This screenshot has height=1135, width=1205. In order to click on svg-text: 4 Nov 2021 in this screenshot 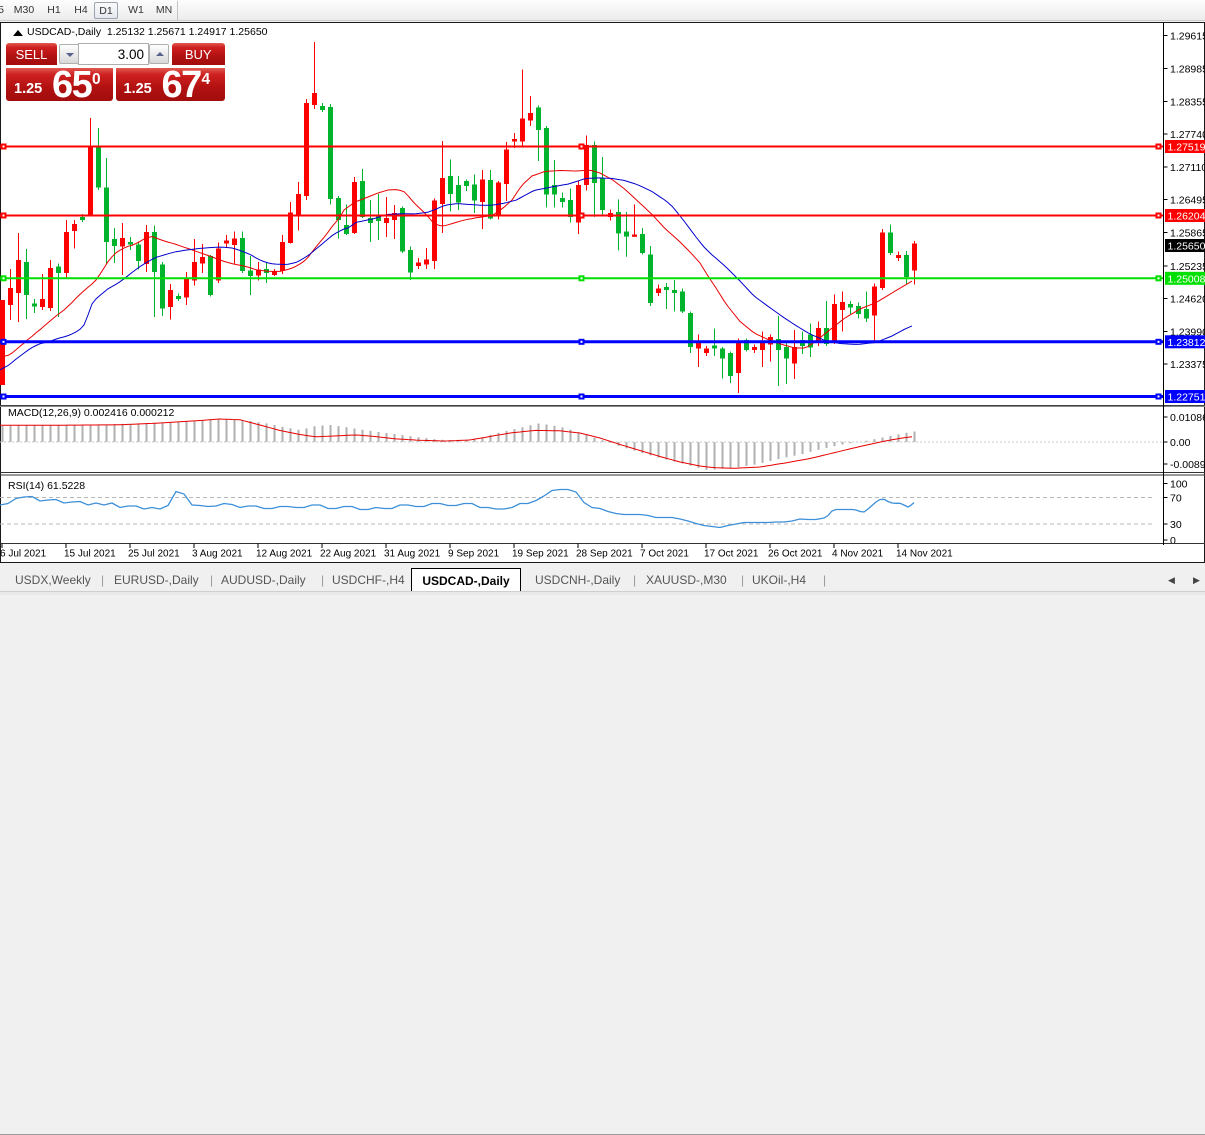, I will do `click(858, 554)`.